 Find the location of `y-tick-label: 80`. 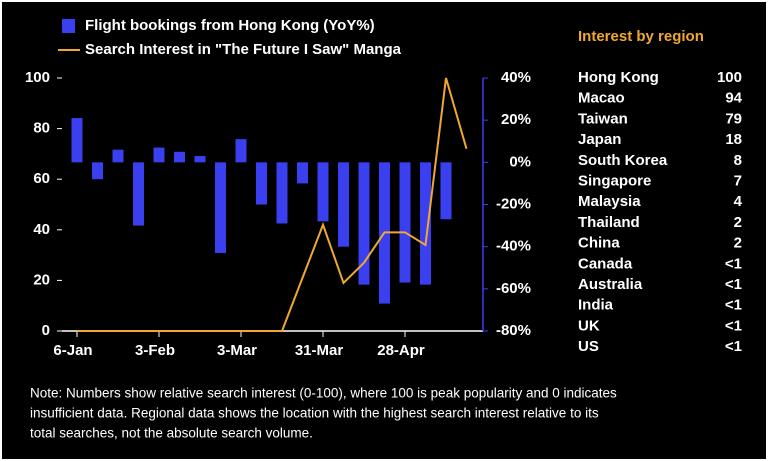

y-tick-label: 80 is located at coordinates (41, 128).